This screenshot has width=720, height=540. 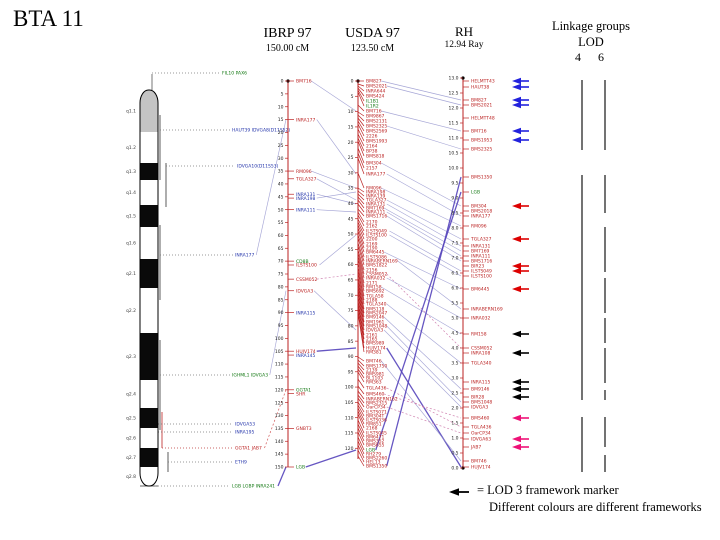 What do you see at coordinates (375, 205) in the screenshot?
I see `marker-label: INRA131` at bounding box center [375, 205].